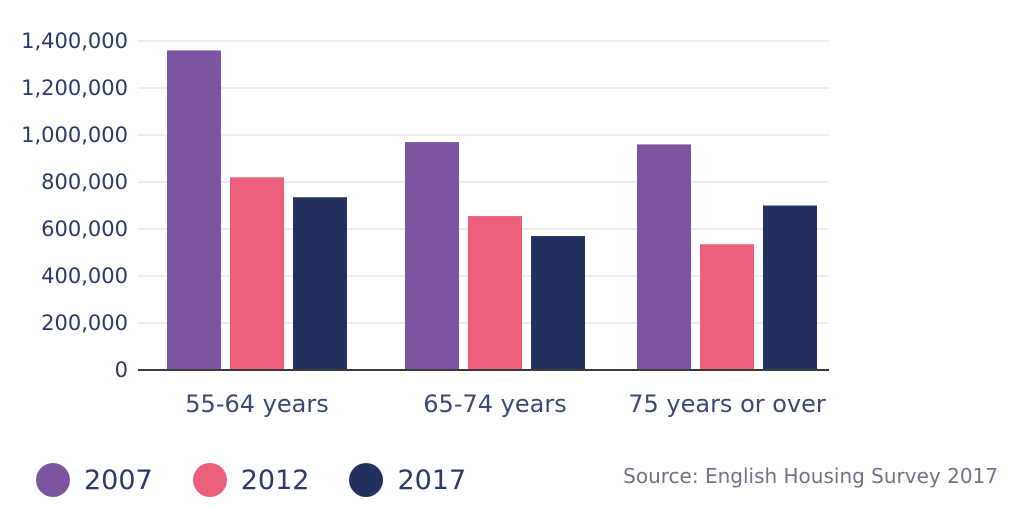  Describe the element at coordinates (84, 229) in the screenshot. I see `y-tick-label: 600,000` at that location.